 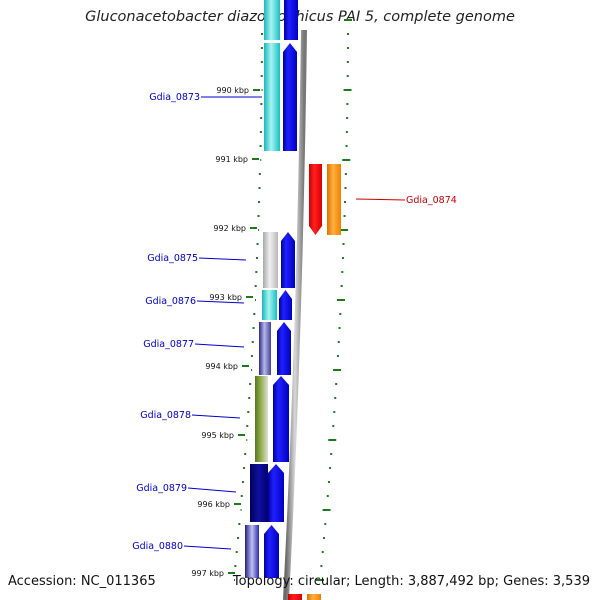 I want to click on gene-label: Gdia_0873, so click(x=174, y=97).